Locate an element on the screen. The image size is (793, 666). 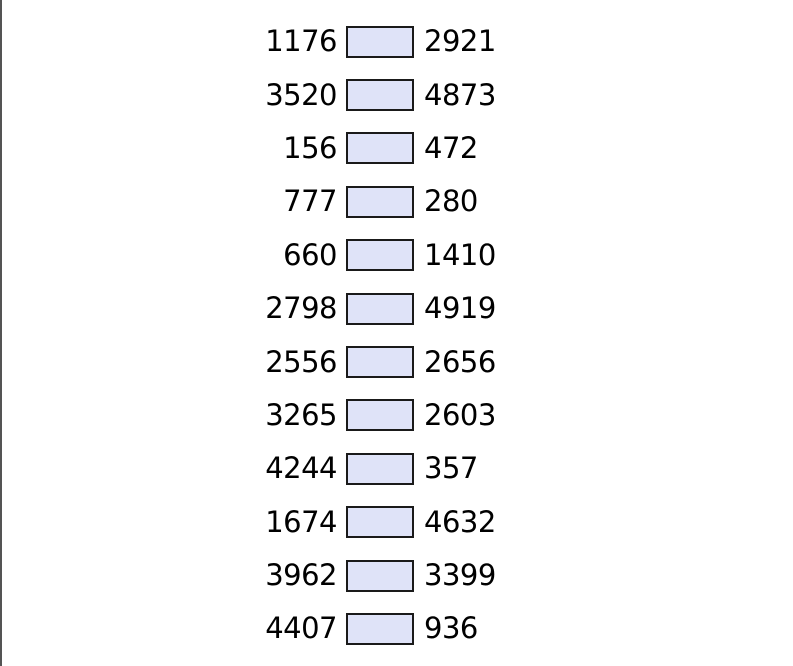
left-number: 2798 is located at coordinates (301, 308).